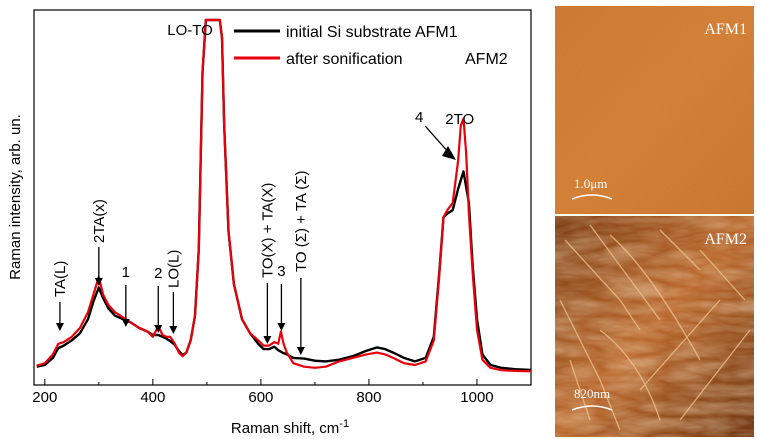 This screenshot has width=758, height=439. I want to click on x-tick-label: 200, so click(44, 397).